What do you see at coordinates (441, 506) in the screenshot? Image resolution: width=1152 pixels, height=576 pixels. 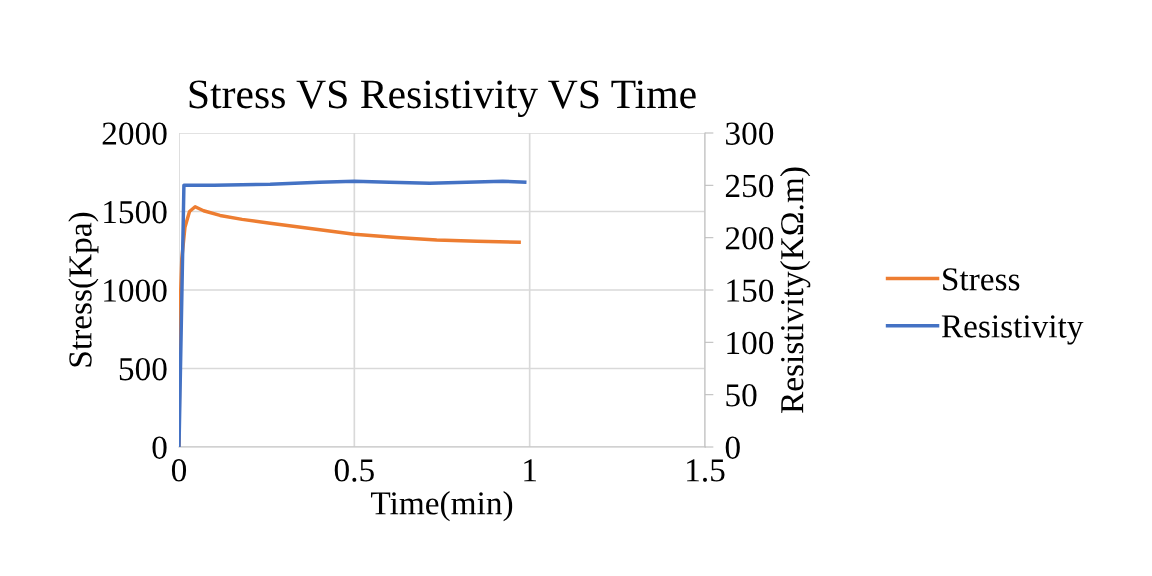 I see `x-axis-title: Time(min)` at bounding box center [441, 506].